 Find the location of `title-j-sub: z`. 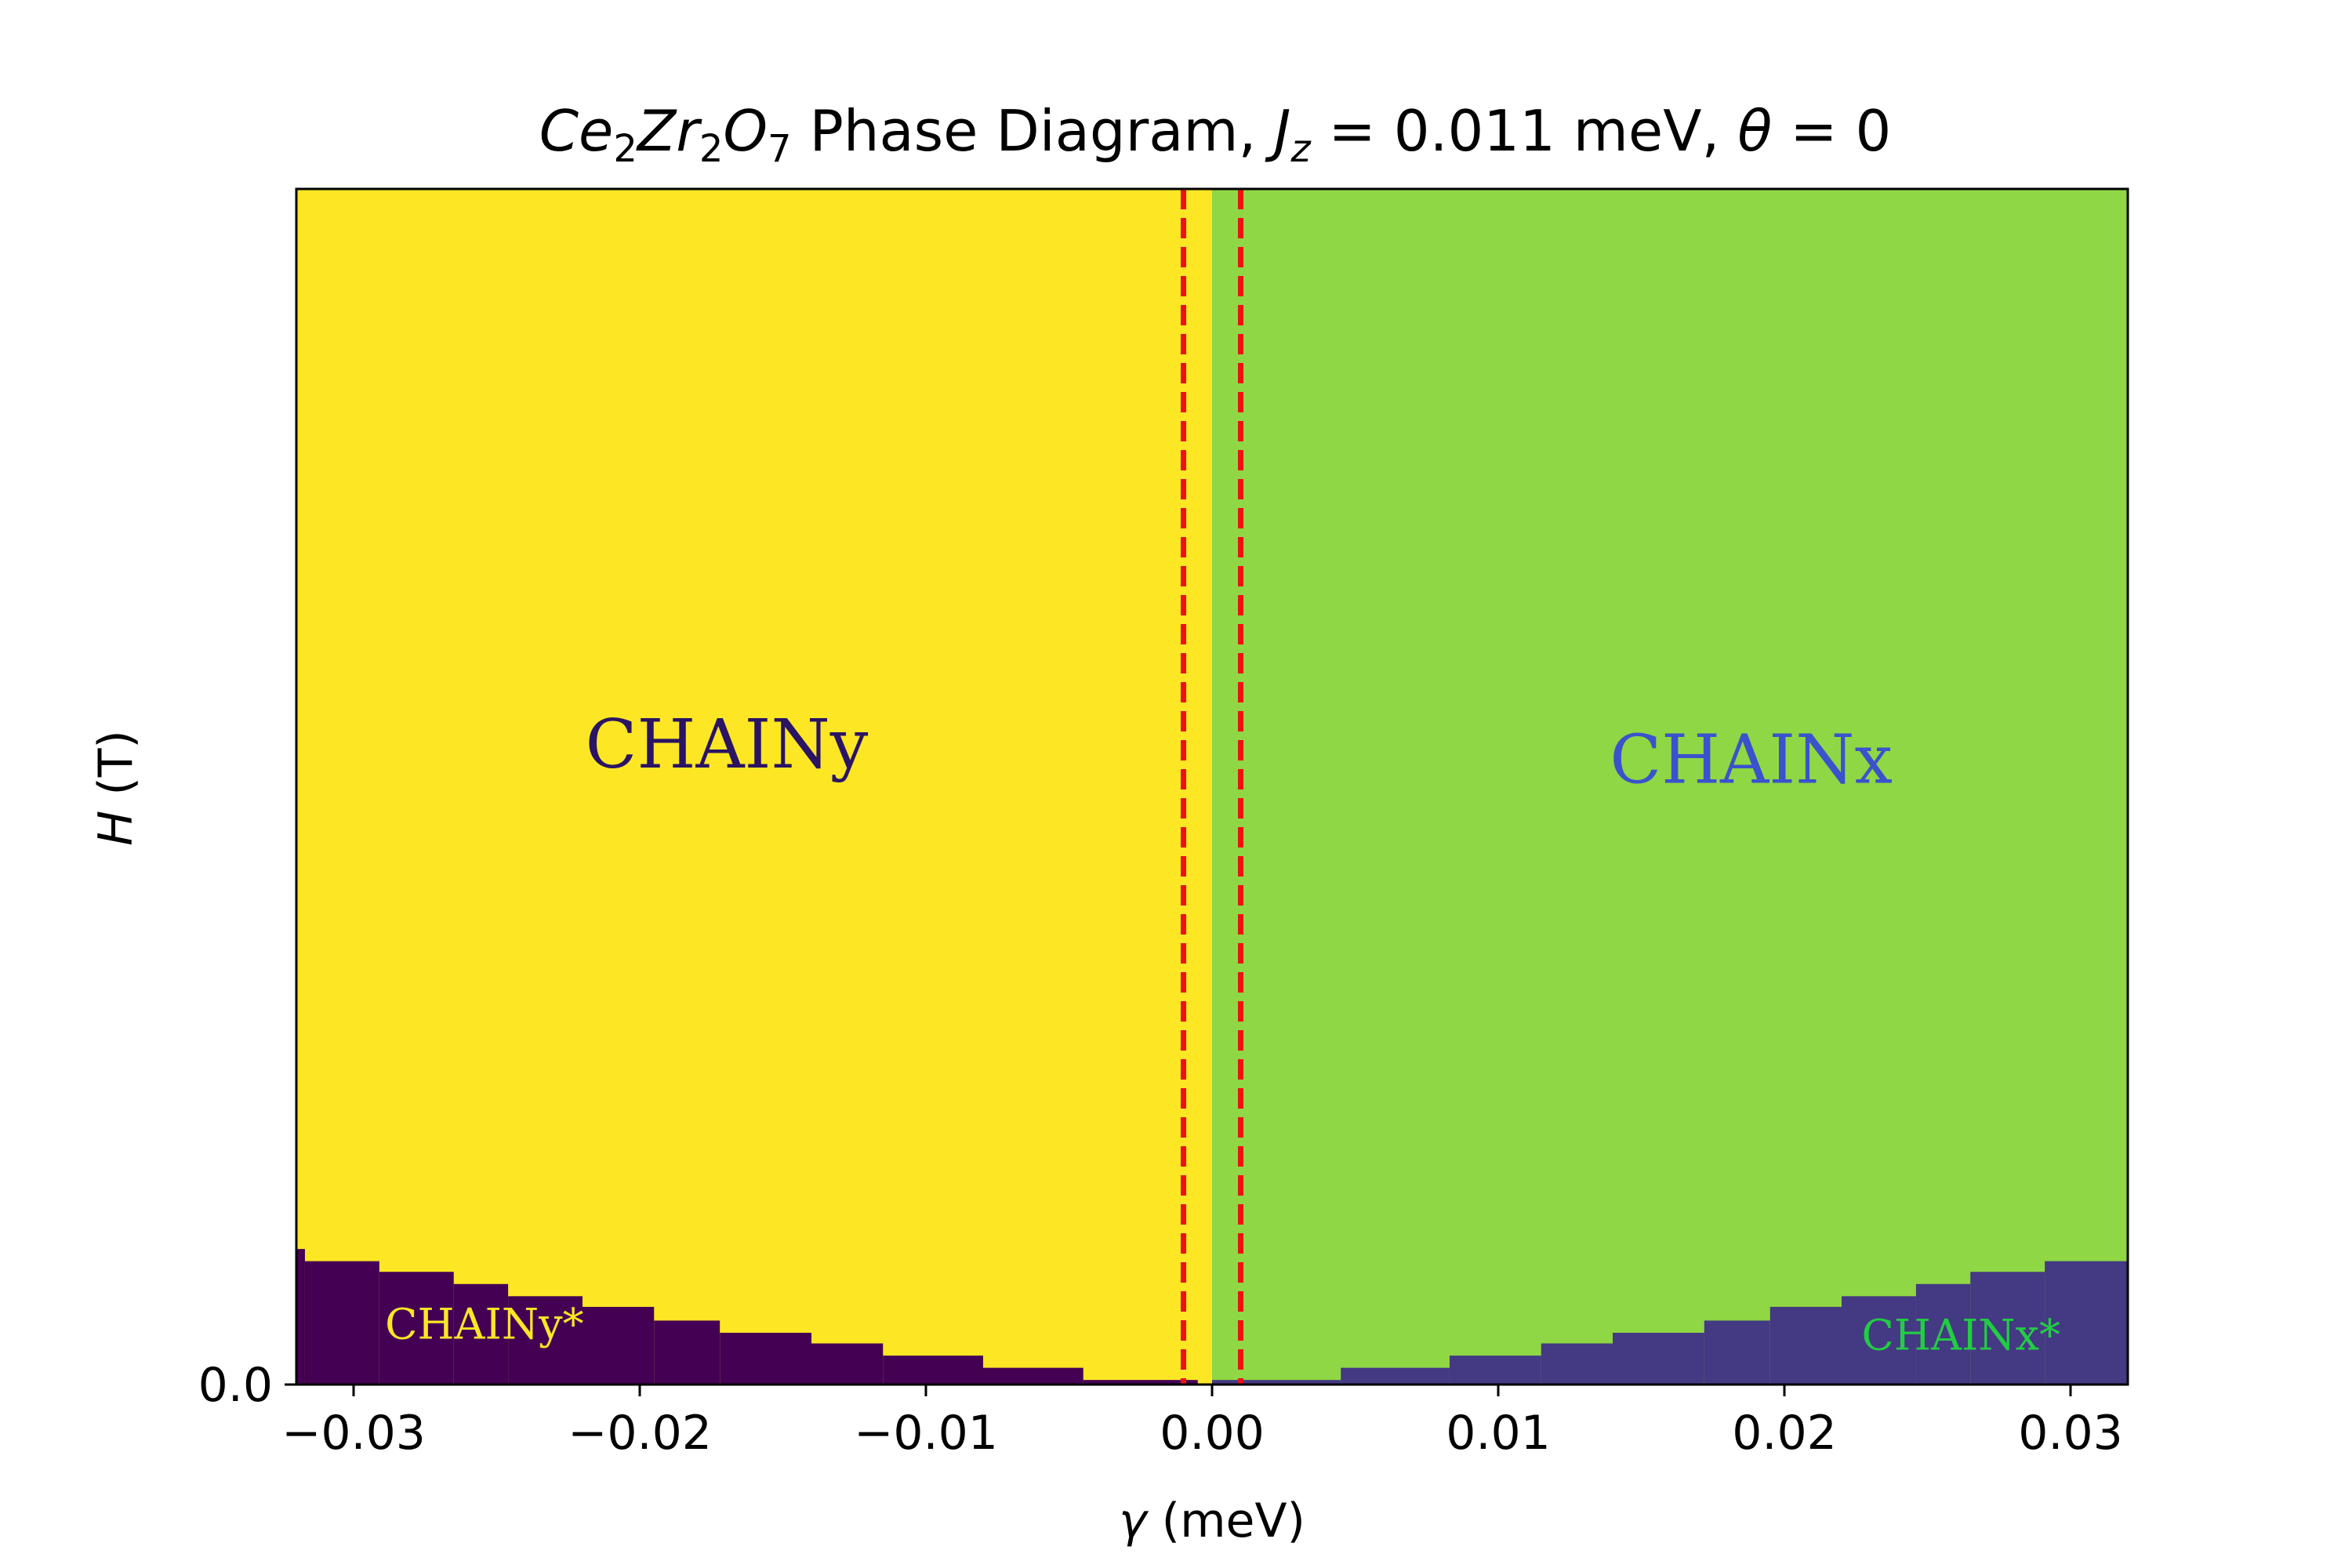

title-j-sub: z is located at coordinates (1301, 149).